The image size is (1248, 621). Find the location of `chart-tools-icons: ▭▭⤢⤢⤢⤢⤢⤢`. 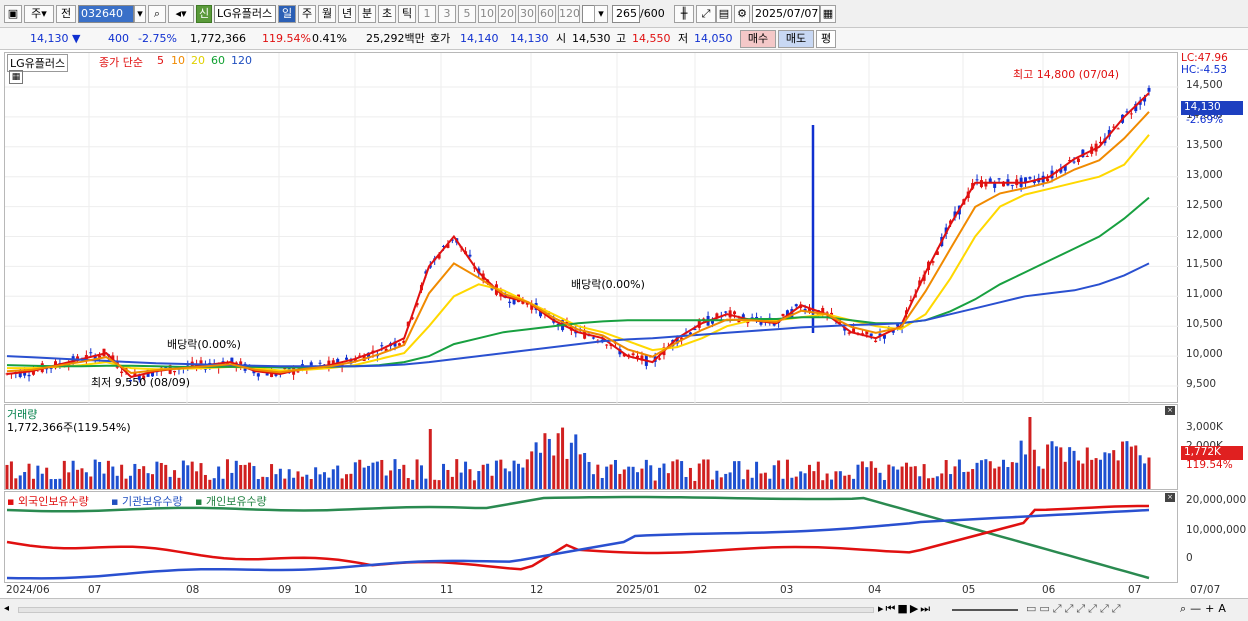

chart-tools-icons: ▭▭⤢⤢⤢⤢⤢⤢ is located at coordinates (1075, 608).